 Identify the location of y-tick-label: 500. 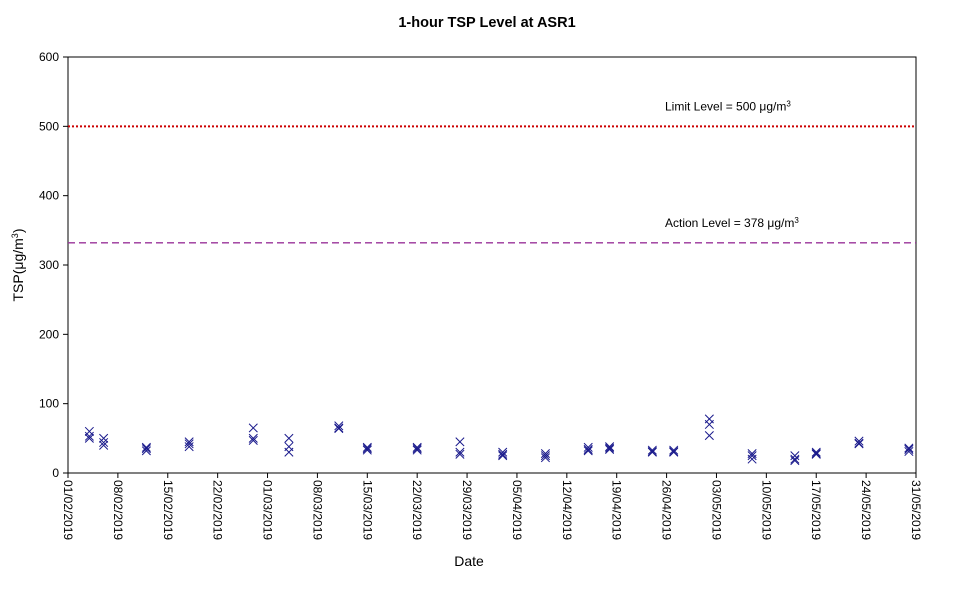
(49, 126).